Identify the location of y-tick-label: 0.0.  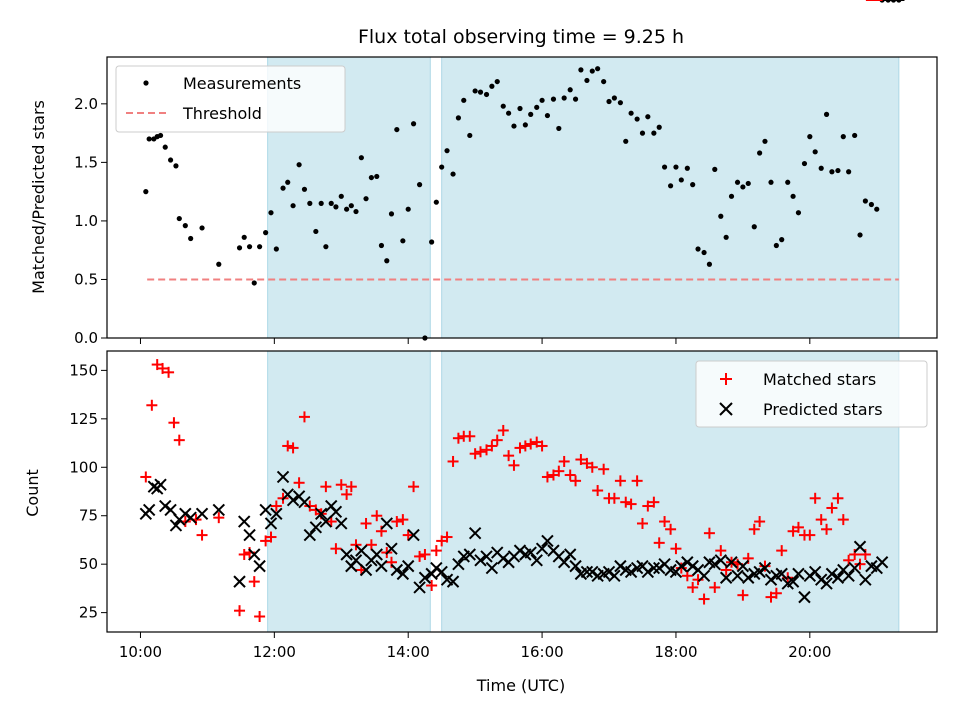
(86, 338).